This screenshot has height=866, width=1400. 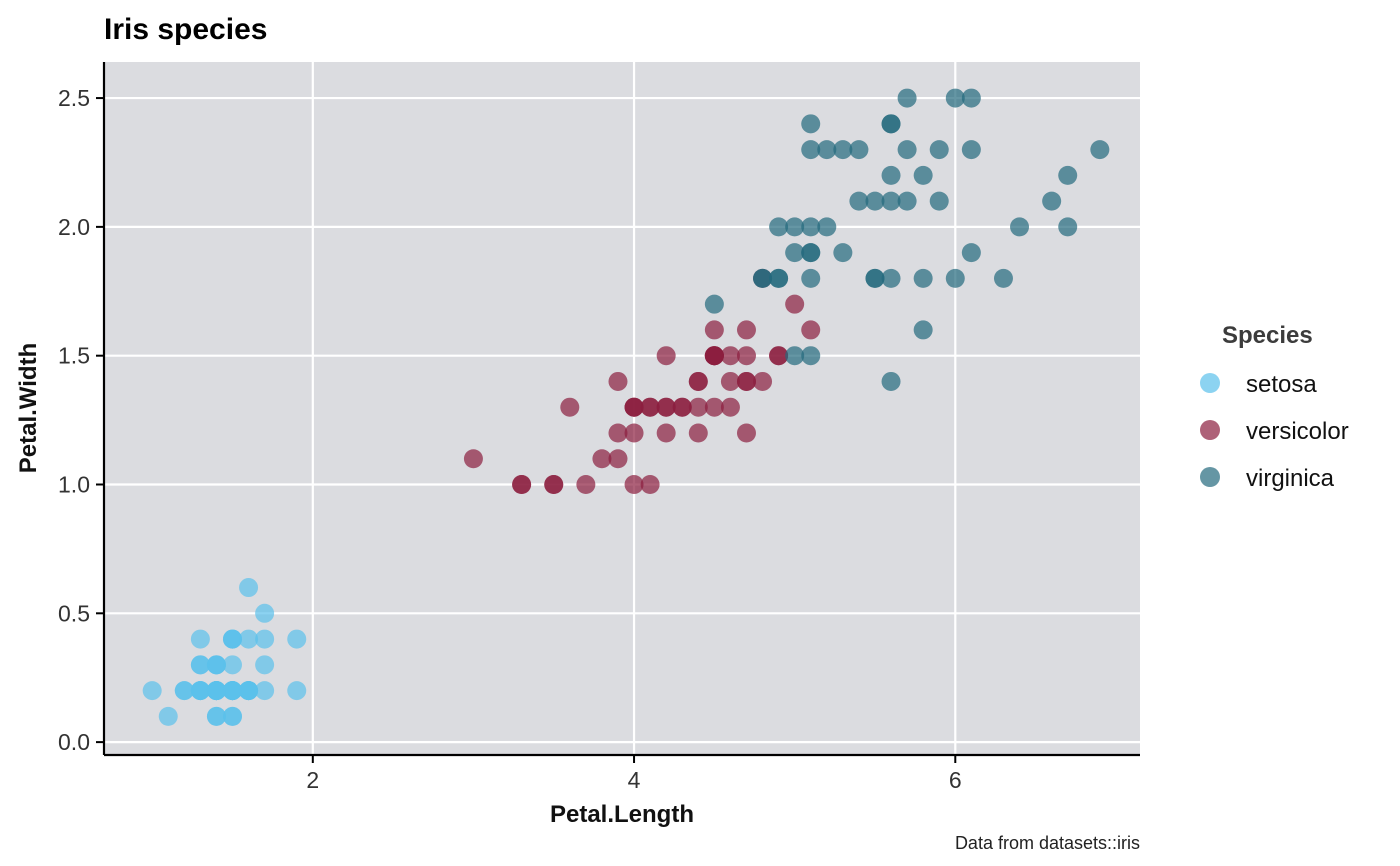 I want to click on caption: Data from datasets::iris, so click(x=1047, y=843).